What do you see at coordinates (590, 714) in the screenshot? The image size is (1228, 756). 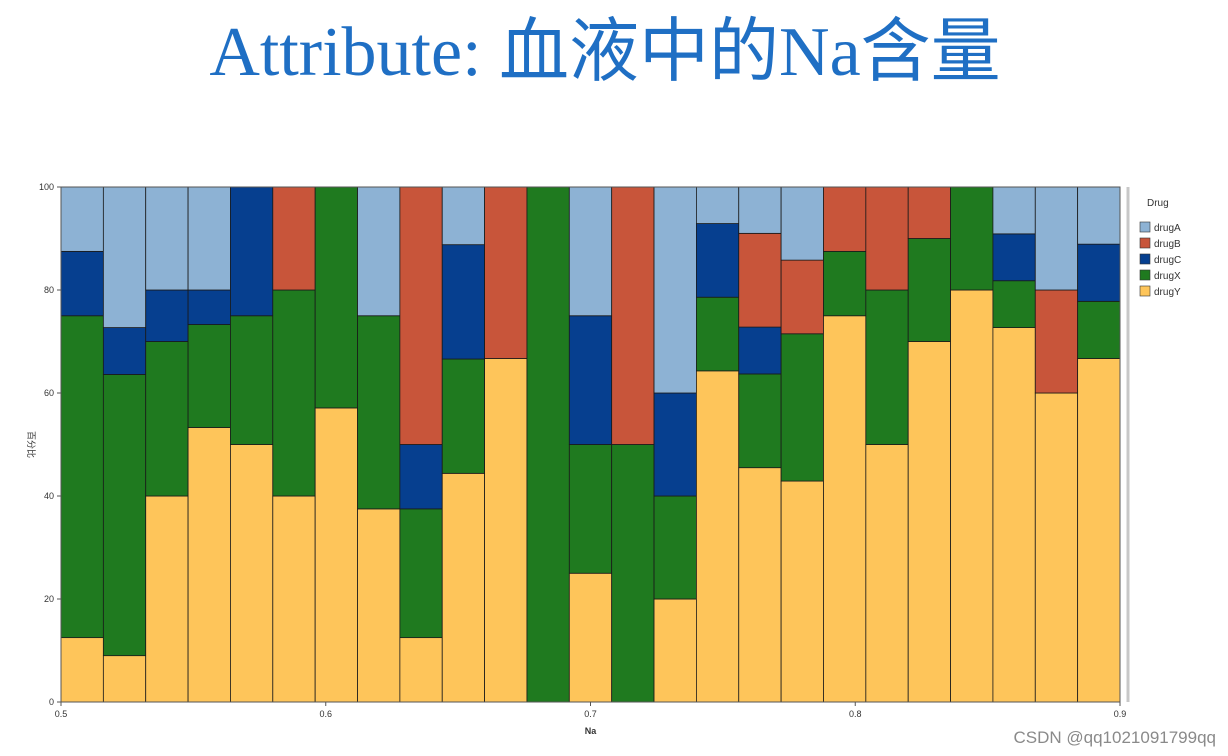 I see `x-tick-label: 0.7` at bounding box center [590, 714].